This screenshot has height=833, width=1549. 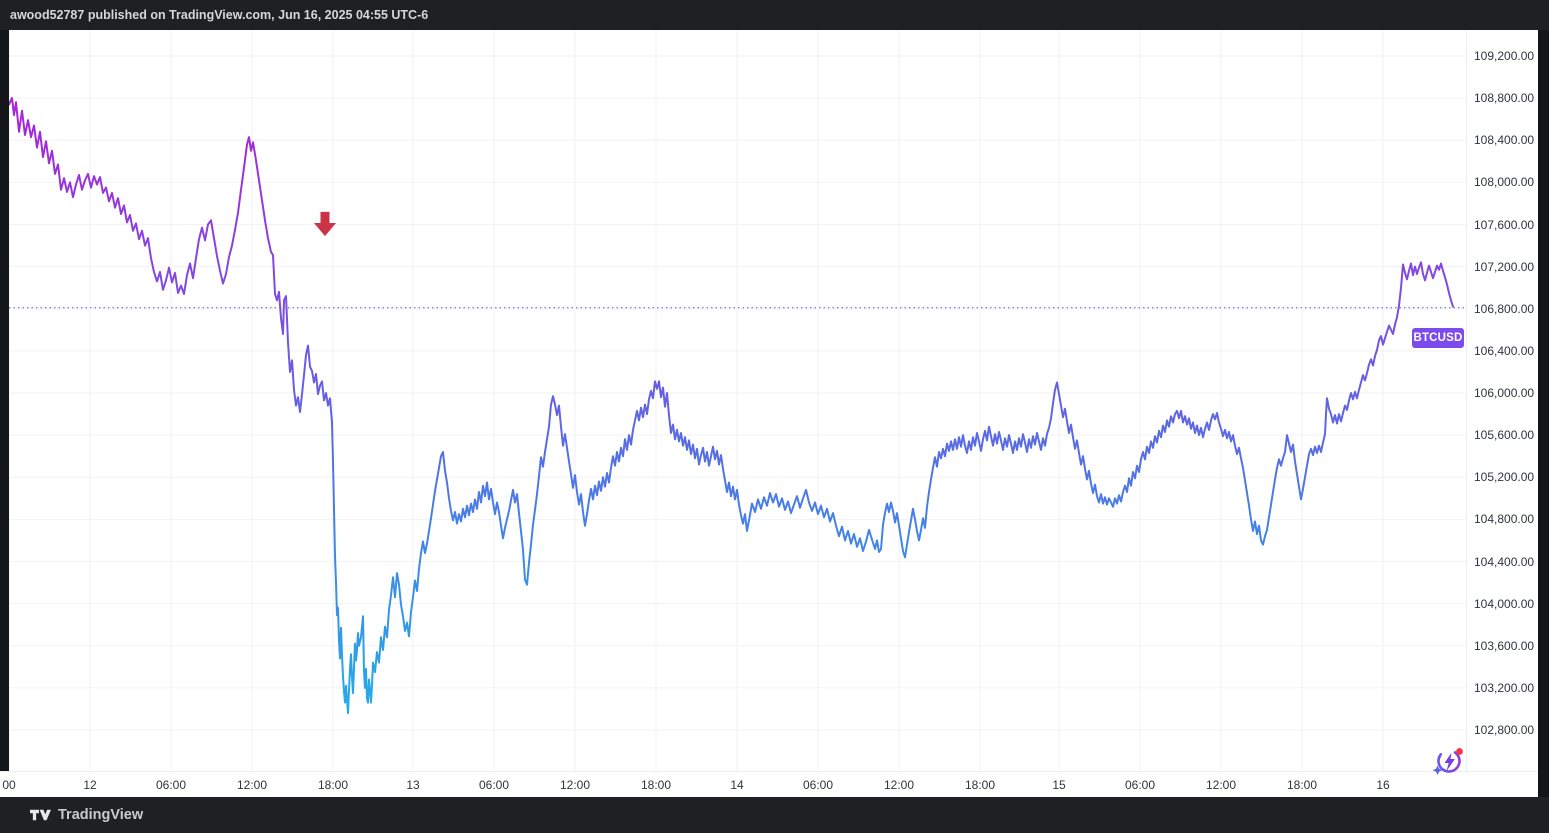 What do you see at coordinates (40, 815) in the screenshot?
I see `tradingview-logo-icon` at bounding box center [40, 815].